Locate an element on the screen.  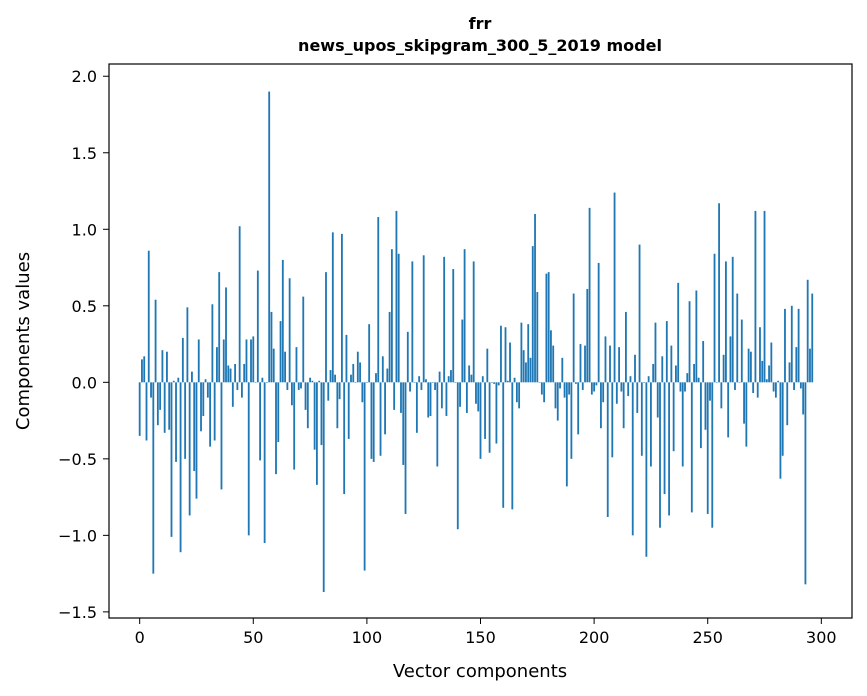
x-tick-label: 200 is located at coordinates (594, 637).